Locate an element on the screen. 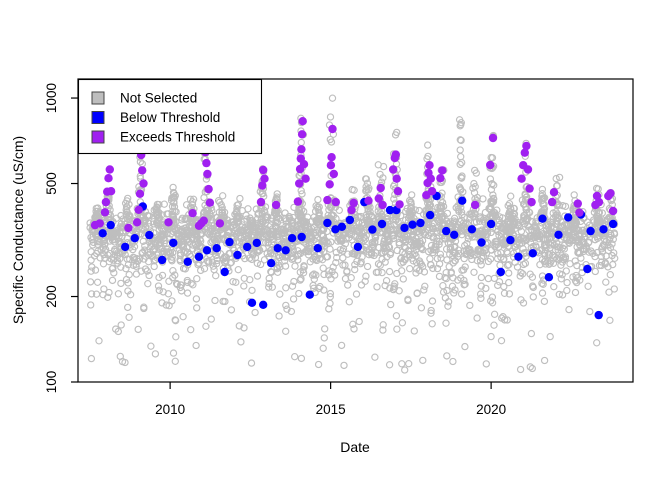  legend-swatch-below-threshold is located at coordinates (98, 117).